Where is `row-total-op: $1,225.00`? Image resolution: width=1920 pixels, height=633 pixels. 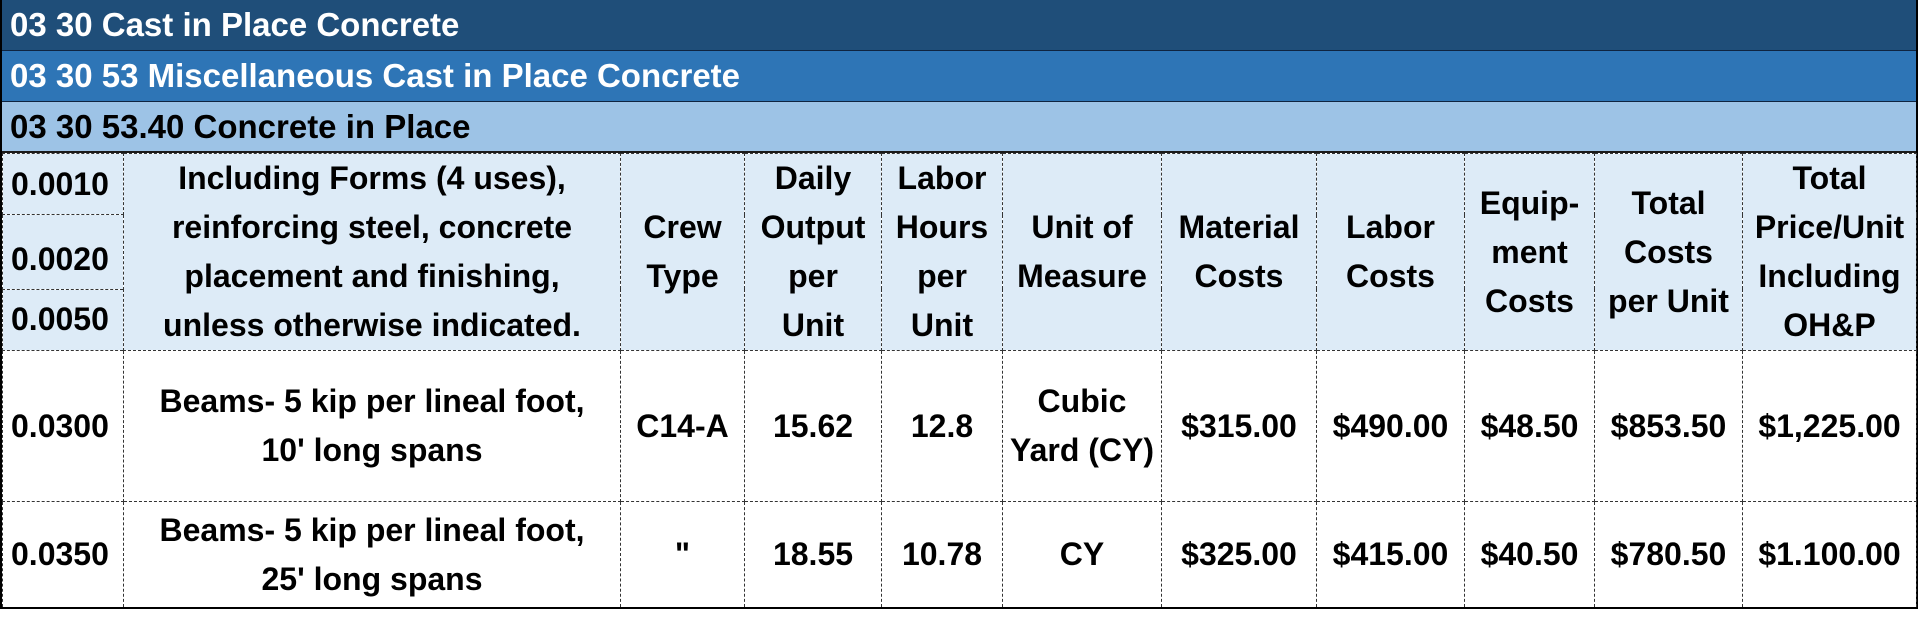
row-total-op: $1,225.00 is located at coordinates (1829, 426).